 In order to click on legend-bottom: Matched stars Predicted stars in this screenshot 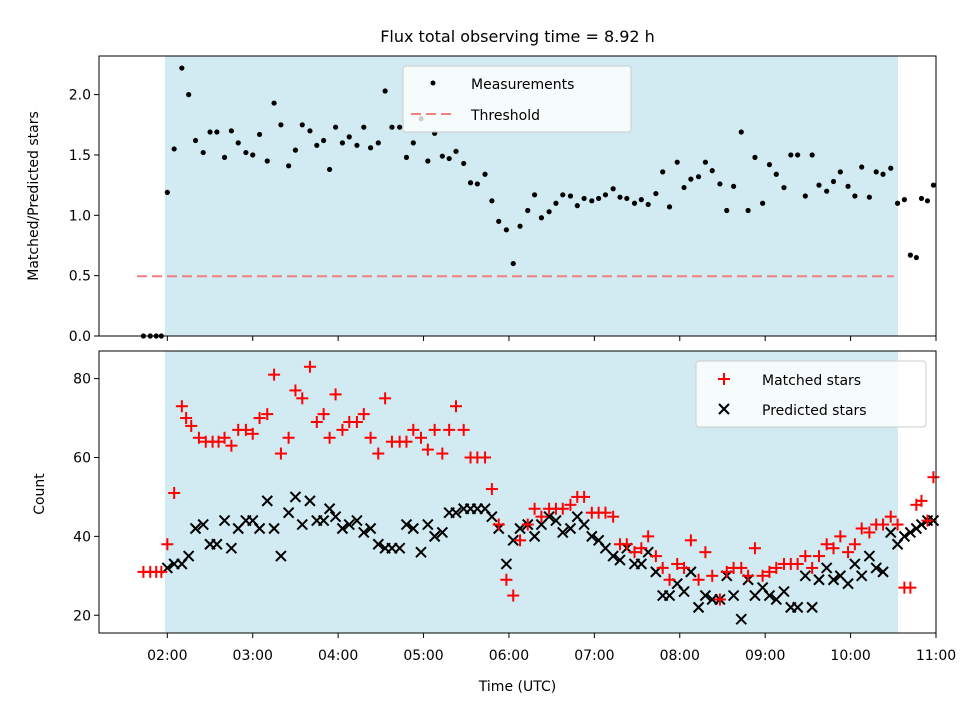, I will do `click(811, 394)`.